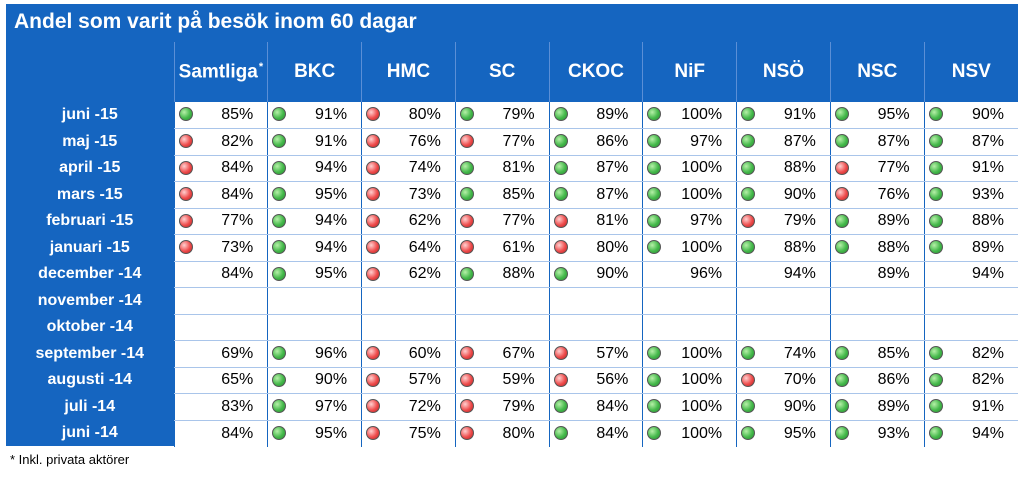  I want to click on column-header: Samtliga*, so click(220, 72).